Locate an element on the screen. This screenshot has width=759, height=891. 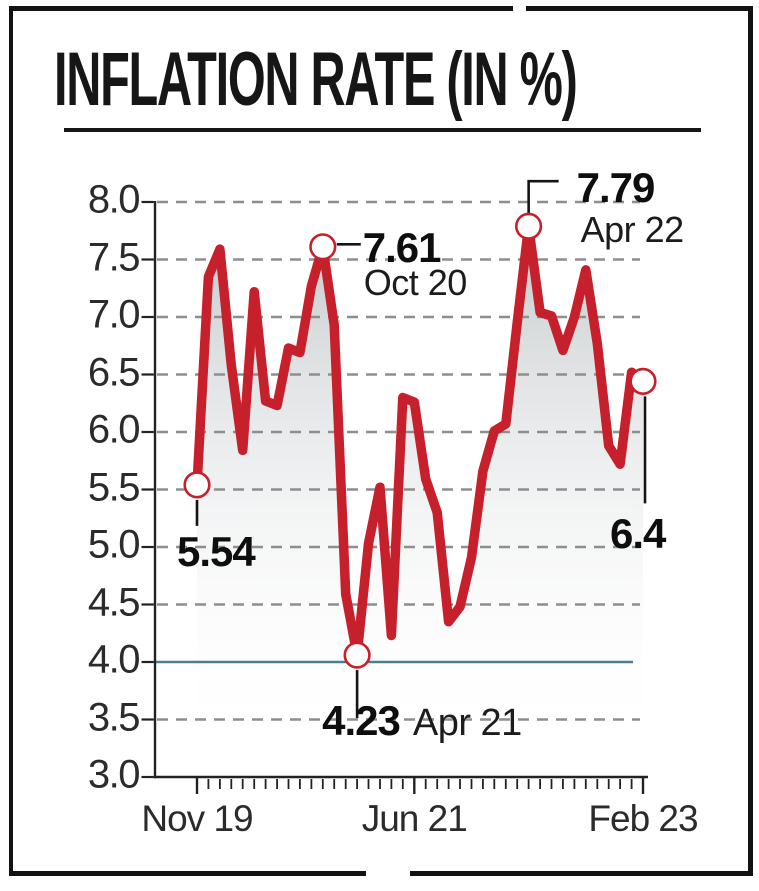
frame-border-right is located at coordinates (750, 441).